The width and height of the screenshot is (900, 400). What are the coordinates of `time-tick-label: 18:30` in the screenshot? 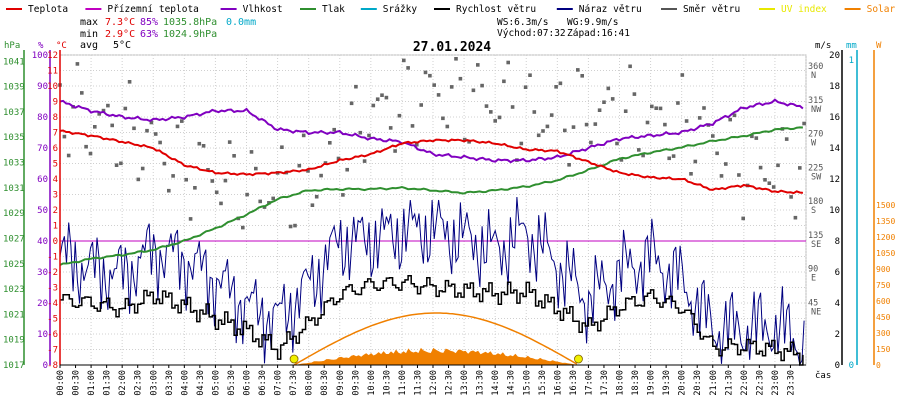 It's located at (636, 383).